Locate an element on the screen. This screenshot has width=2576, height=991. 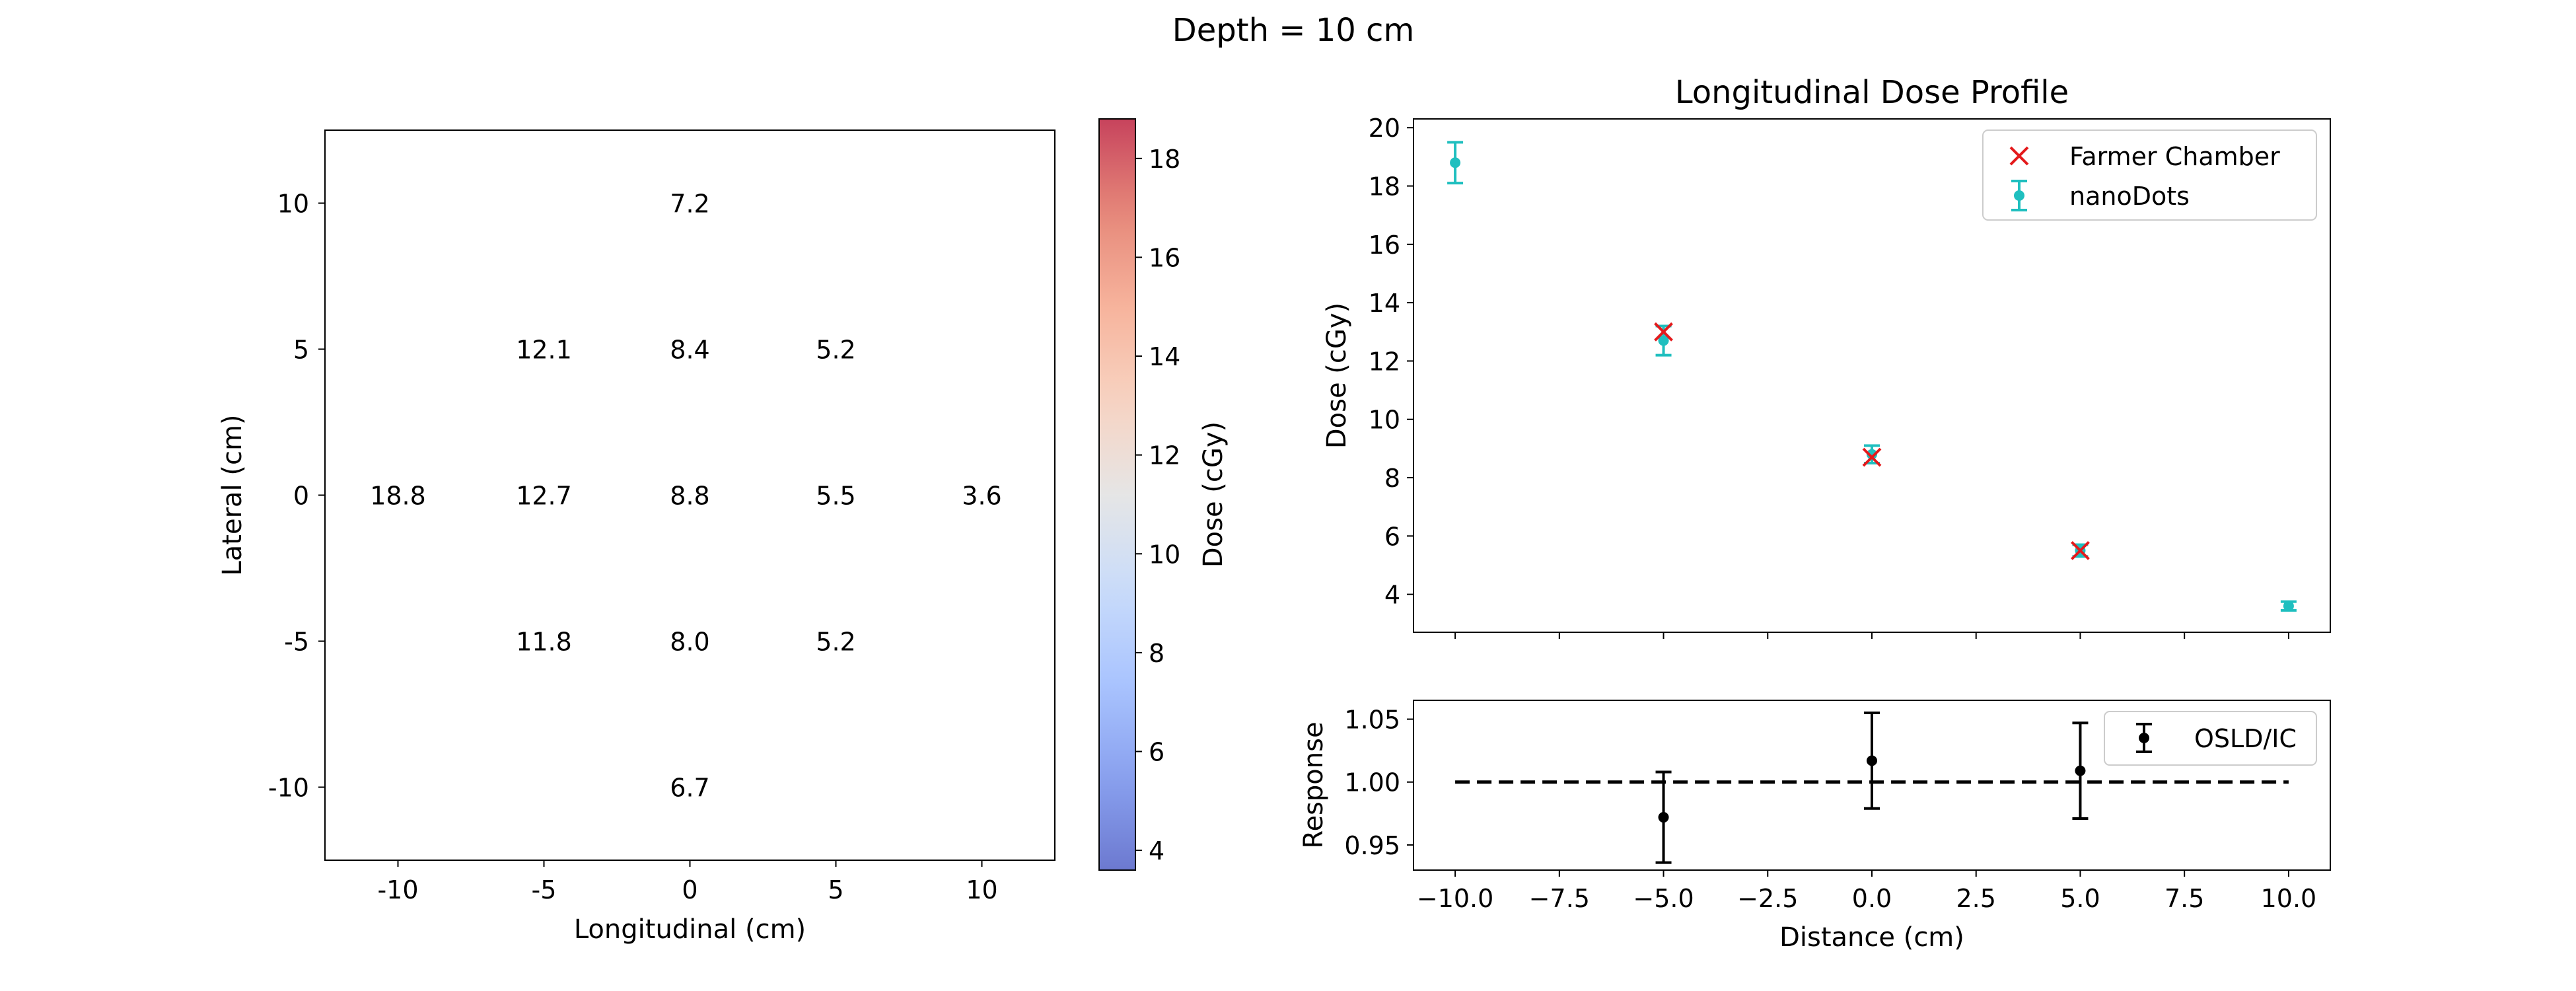
colorbar-tick-label: 18 is located at coordinates (1164, 159).